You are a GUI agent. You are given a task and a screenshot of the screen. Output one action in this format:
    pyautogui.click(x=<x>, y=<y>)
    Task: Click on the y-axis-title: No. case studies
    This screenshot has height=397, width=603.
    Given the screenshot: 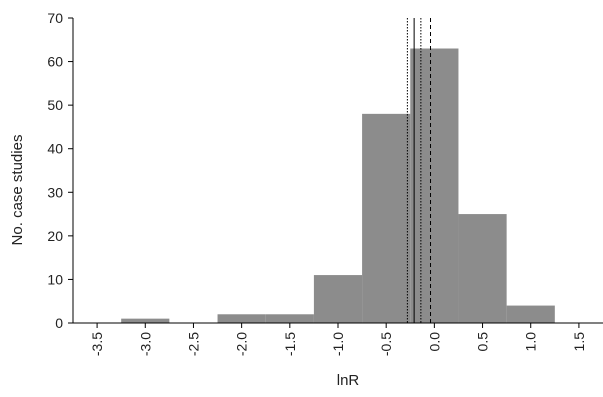 What is the action you would take?
    pyautogui.click(x=17, y=190)
    